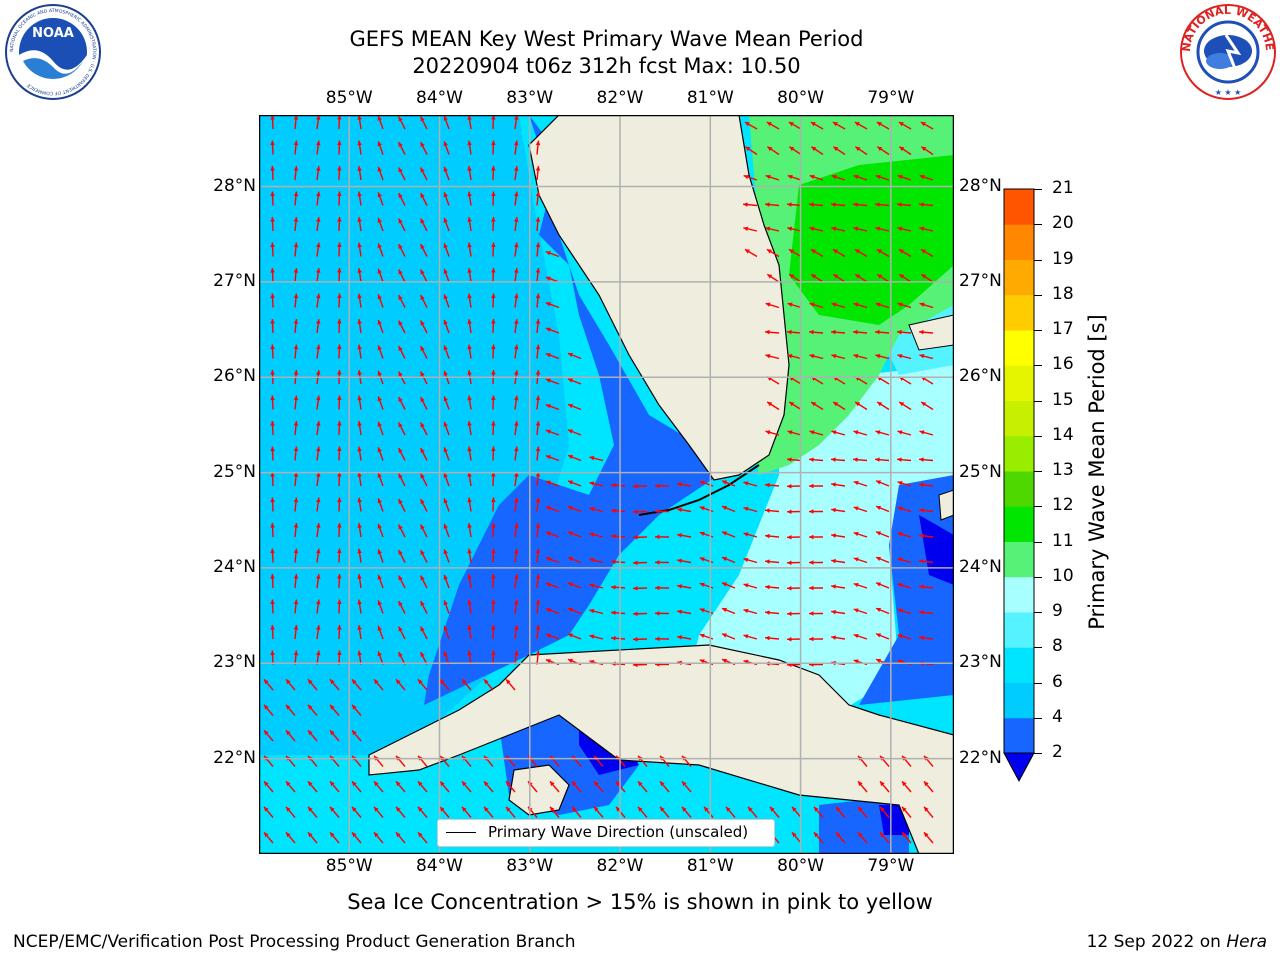  Describe the element at coordinates (349, 98) in the screenshot. I see `lon-tick-label: 85°W` at that location.